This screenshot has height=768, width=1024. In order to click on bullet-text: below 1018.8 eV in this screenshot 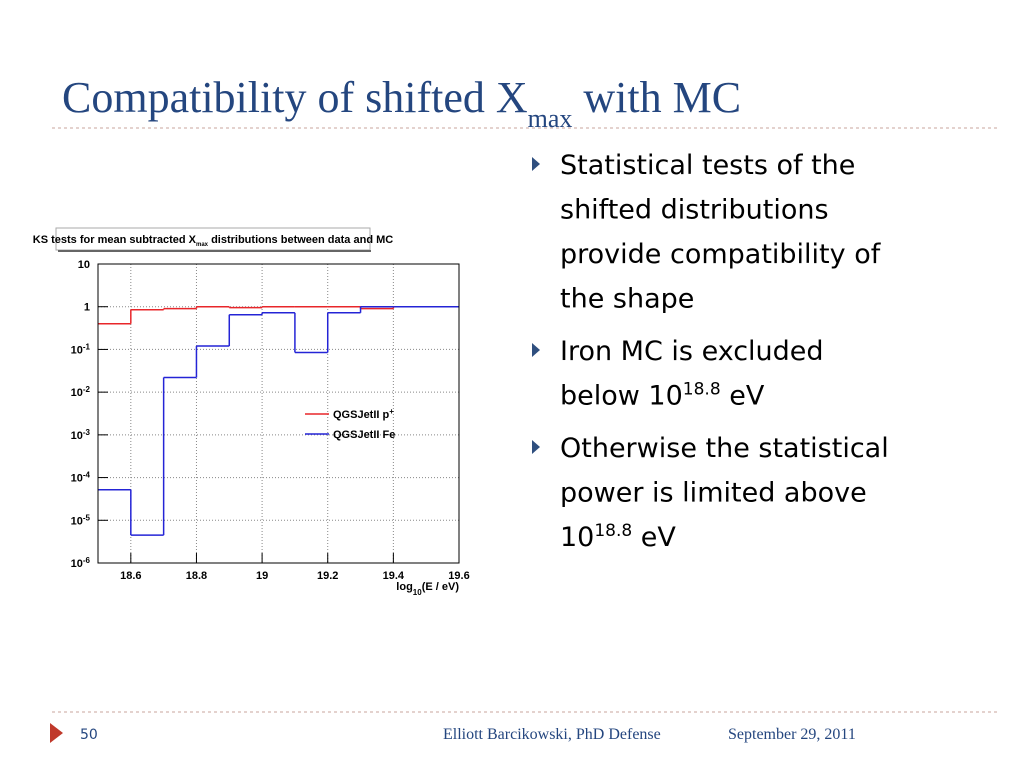, I will do `click(662, 396)`.